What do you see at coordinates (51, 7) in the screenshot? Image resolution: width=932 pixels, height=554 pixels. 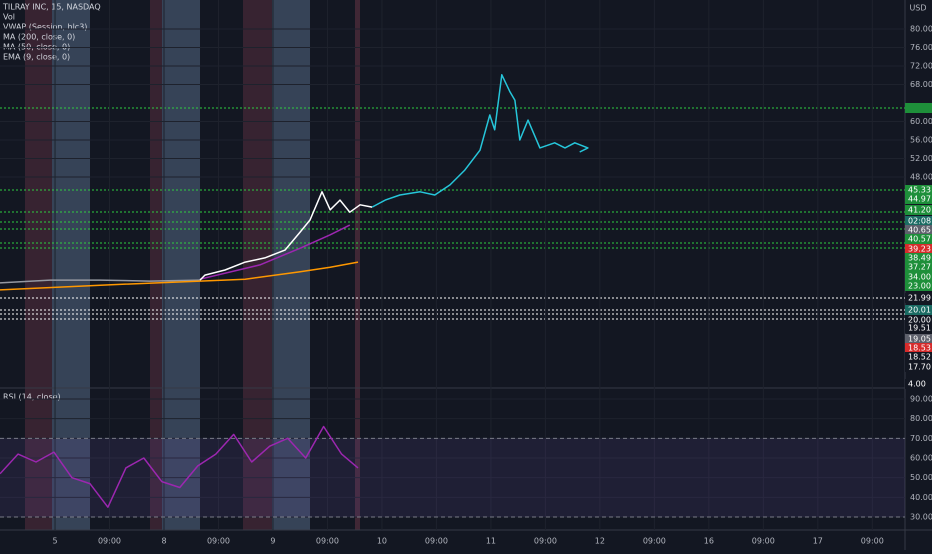 I see `legend-title: TILRAY INC, 15, NASDAQ` at bounding box center [51, 7].